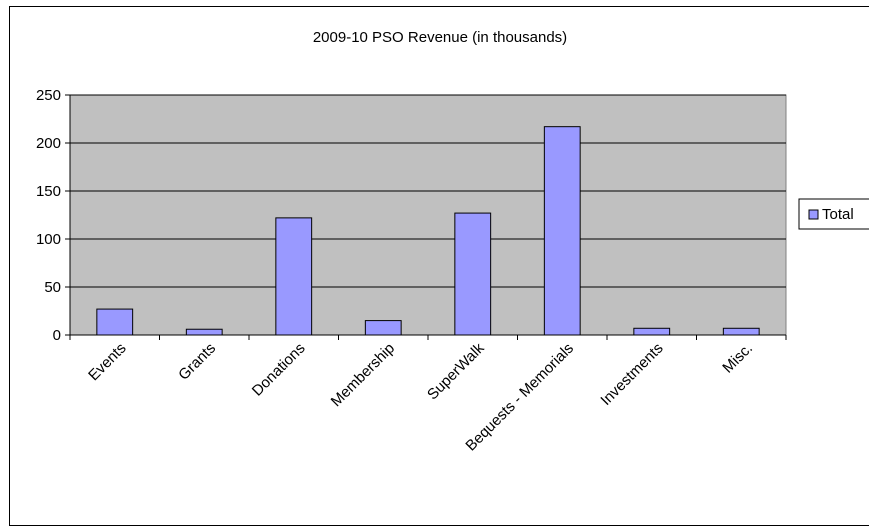 Image resolution: width=869 pixels, height=526 pixels. I want to click on y-tick-label: 150, so click(48, 191).